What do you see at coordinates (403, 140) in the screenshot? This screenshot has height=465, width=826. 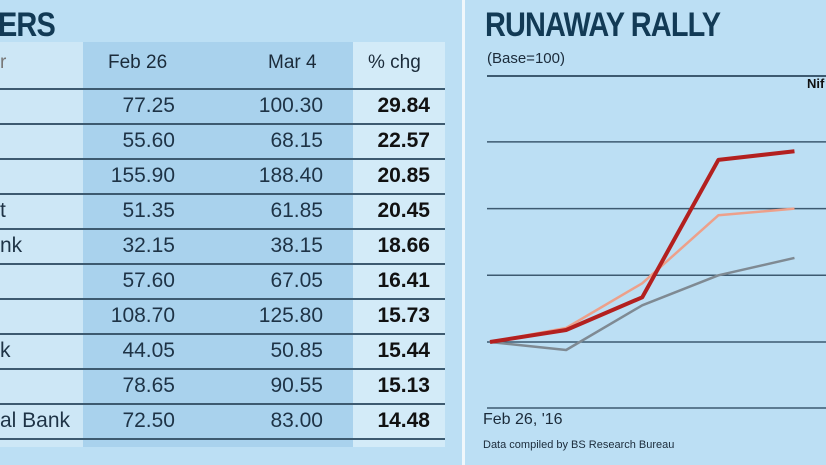 I see `pct-change: 22.57` at bounding box center [403, 140].